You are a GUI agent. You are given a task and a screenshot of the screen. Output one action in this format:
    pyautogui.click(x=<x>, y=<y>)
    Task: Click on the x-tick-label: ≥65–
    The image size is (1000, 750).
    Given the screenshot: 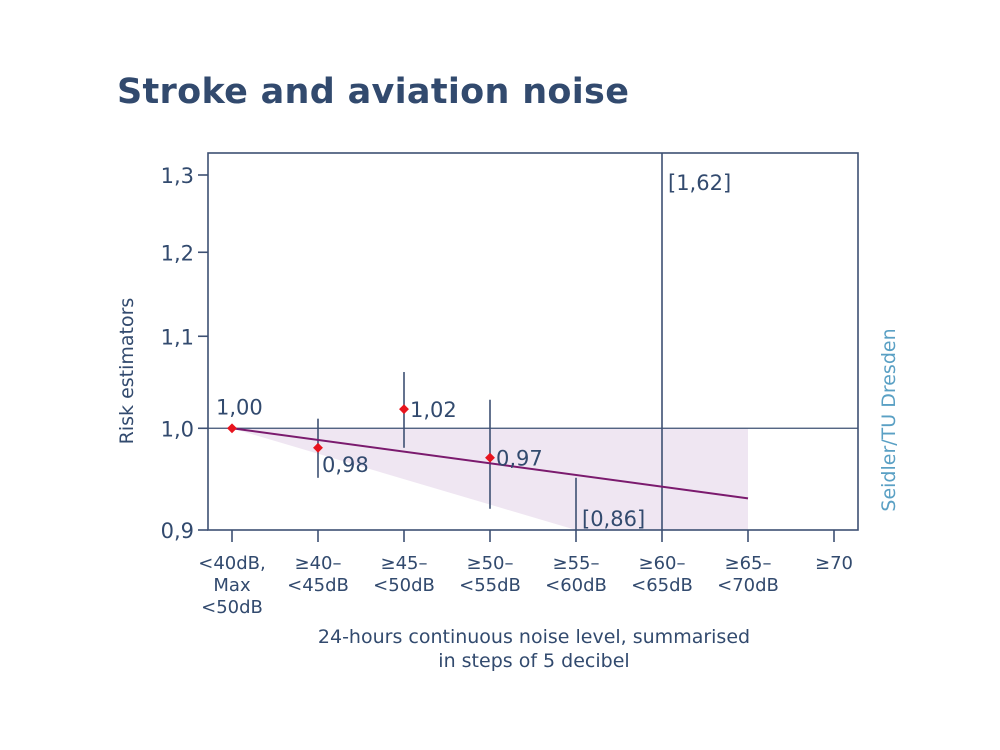 What is the action you would take?
    pyautogui.click(x=748, y=563)
    